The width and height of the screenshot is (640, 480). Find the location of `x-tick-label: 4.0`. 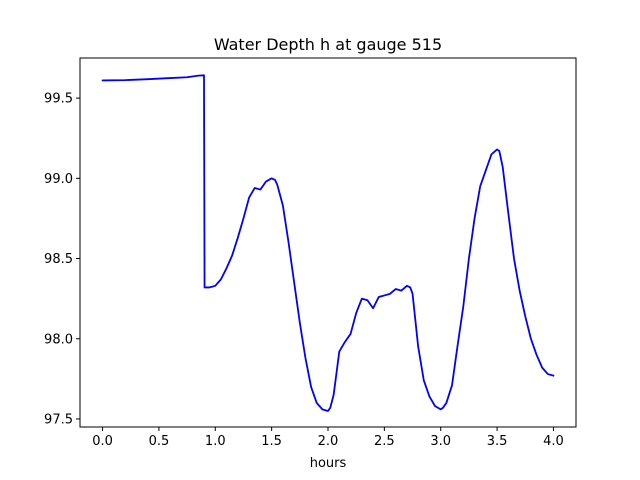

x-tick-label: 4.0 is located at coordinates (553, 441).